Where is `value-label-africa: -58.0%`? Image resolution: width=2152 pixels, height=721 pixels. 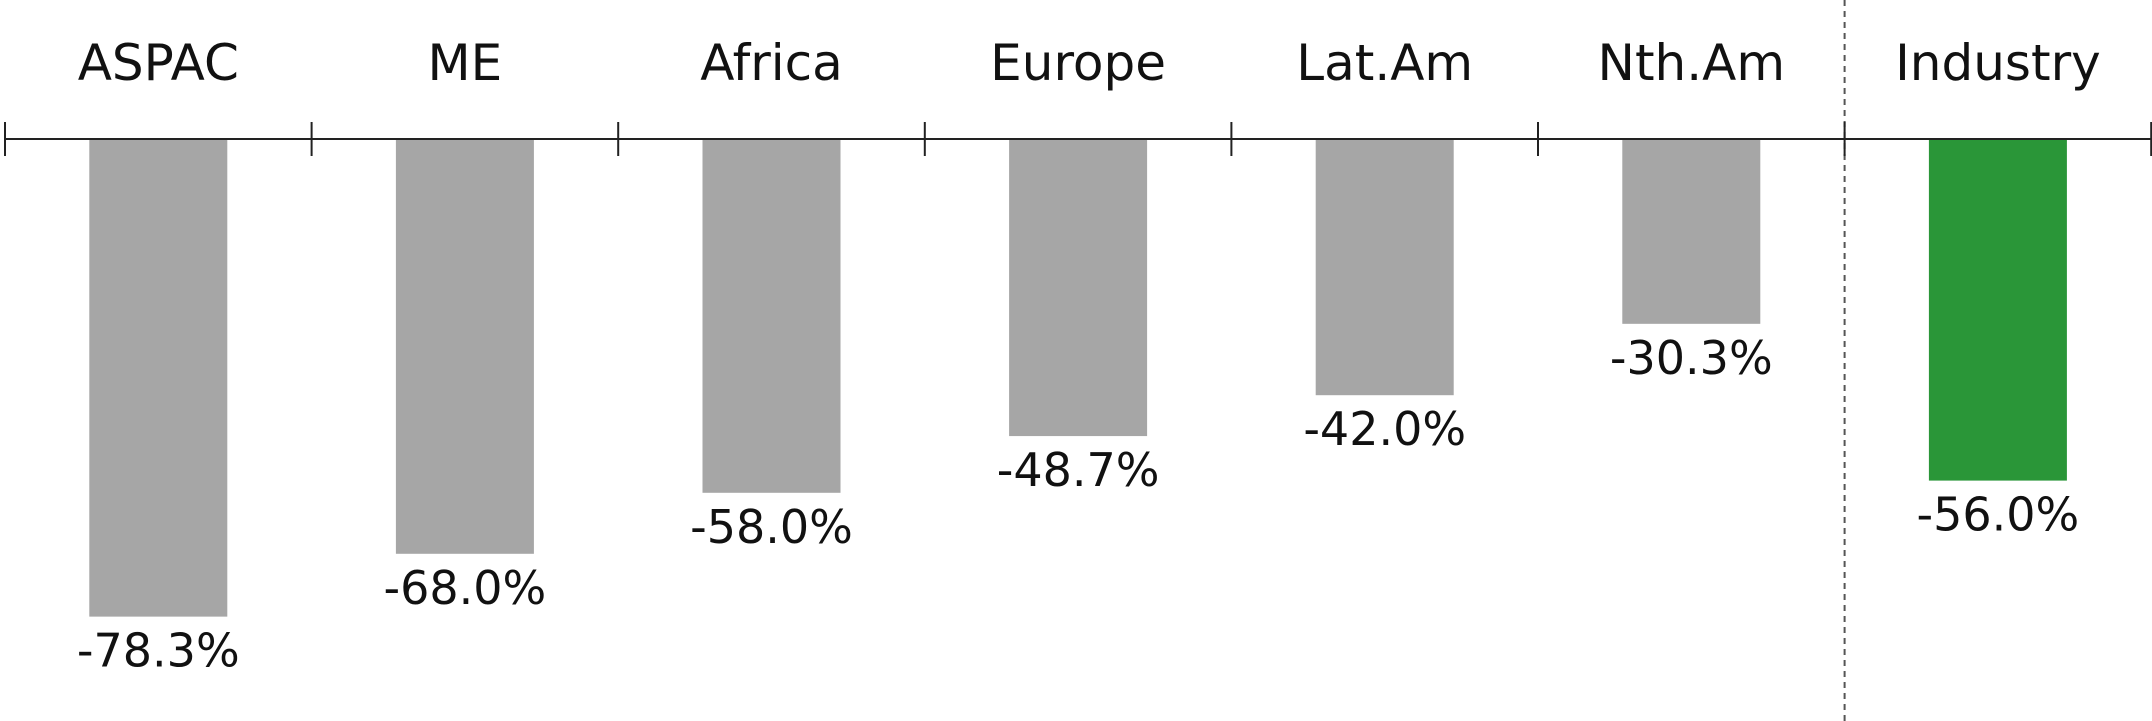 value-label-africa: -58.0% is located at coordinates (771, 527).